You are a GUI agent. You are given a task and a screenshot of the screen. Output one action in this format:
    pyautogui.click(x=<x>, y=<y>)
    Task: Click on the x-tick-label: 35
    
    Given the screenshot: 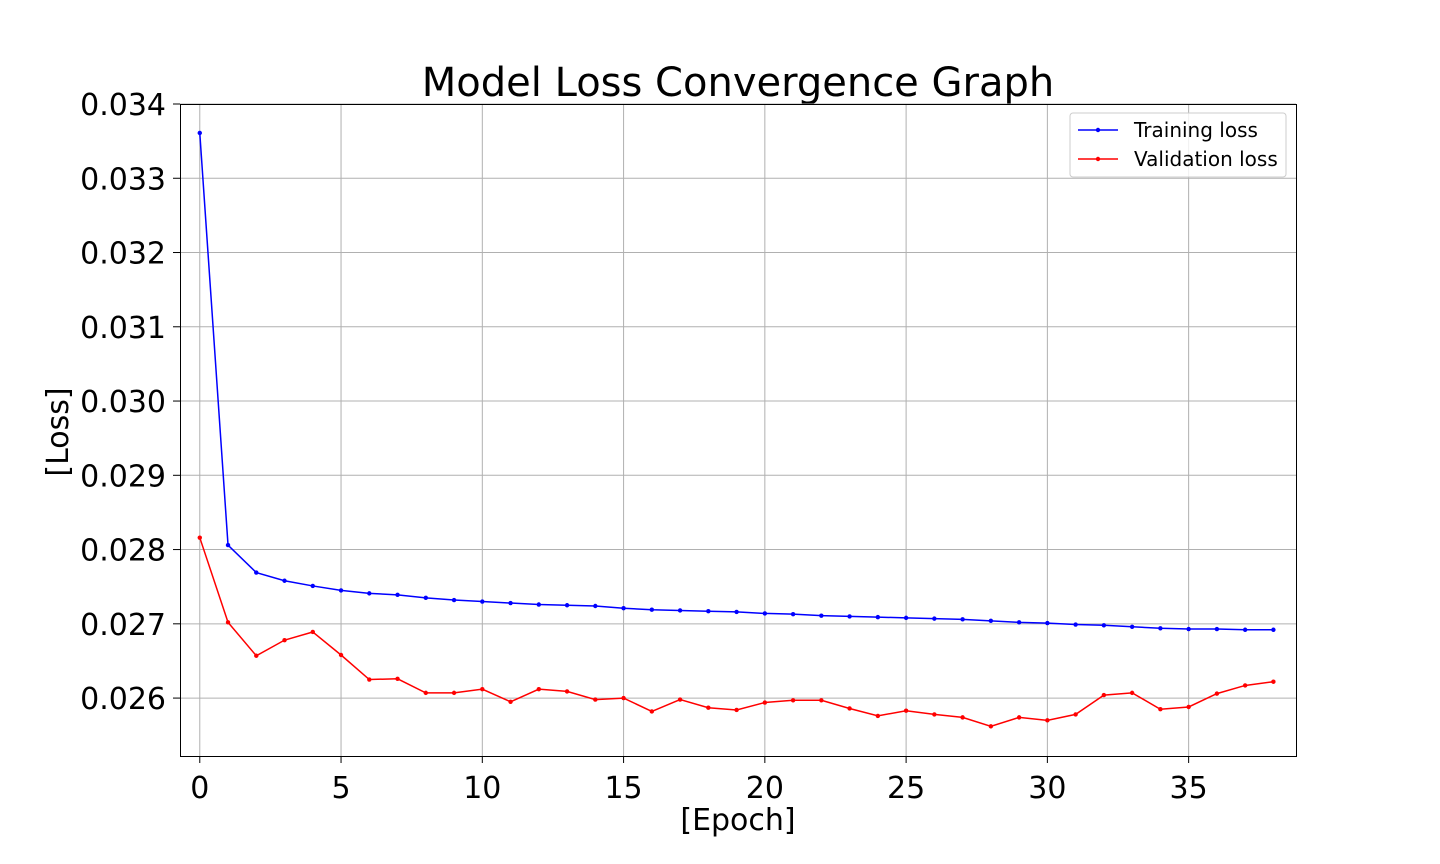 What is the action you would take?
    pyautogui.click(x=1189, y=788)
    